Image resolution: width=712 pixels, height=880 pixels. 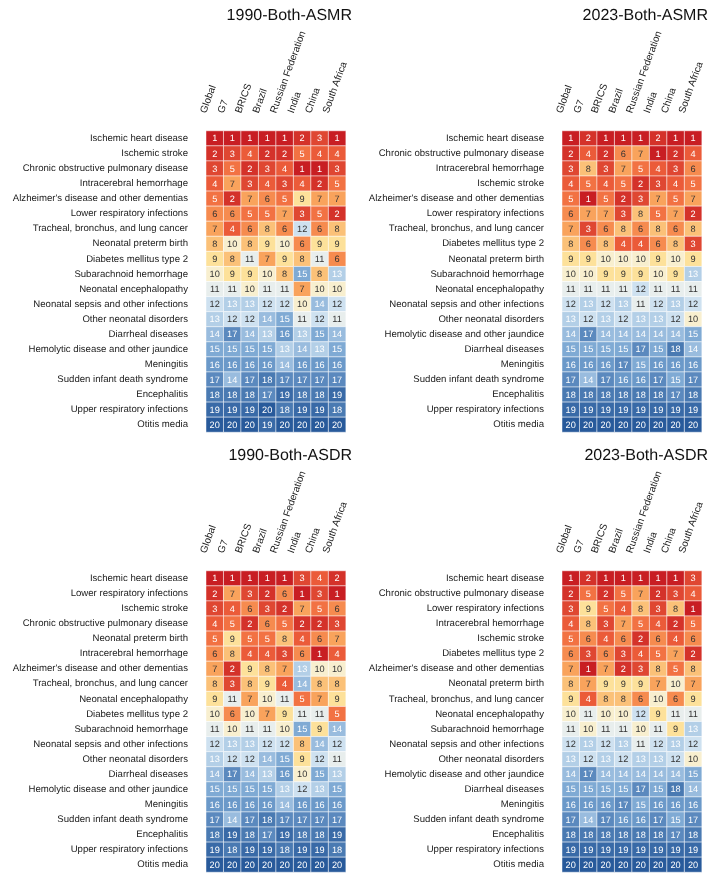 What do you see at coordinates (645, 15) in the screenshot?
I see `chart-title: 2023-Both-ASMR` at bounding box center [645, 15].